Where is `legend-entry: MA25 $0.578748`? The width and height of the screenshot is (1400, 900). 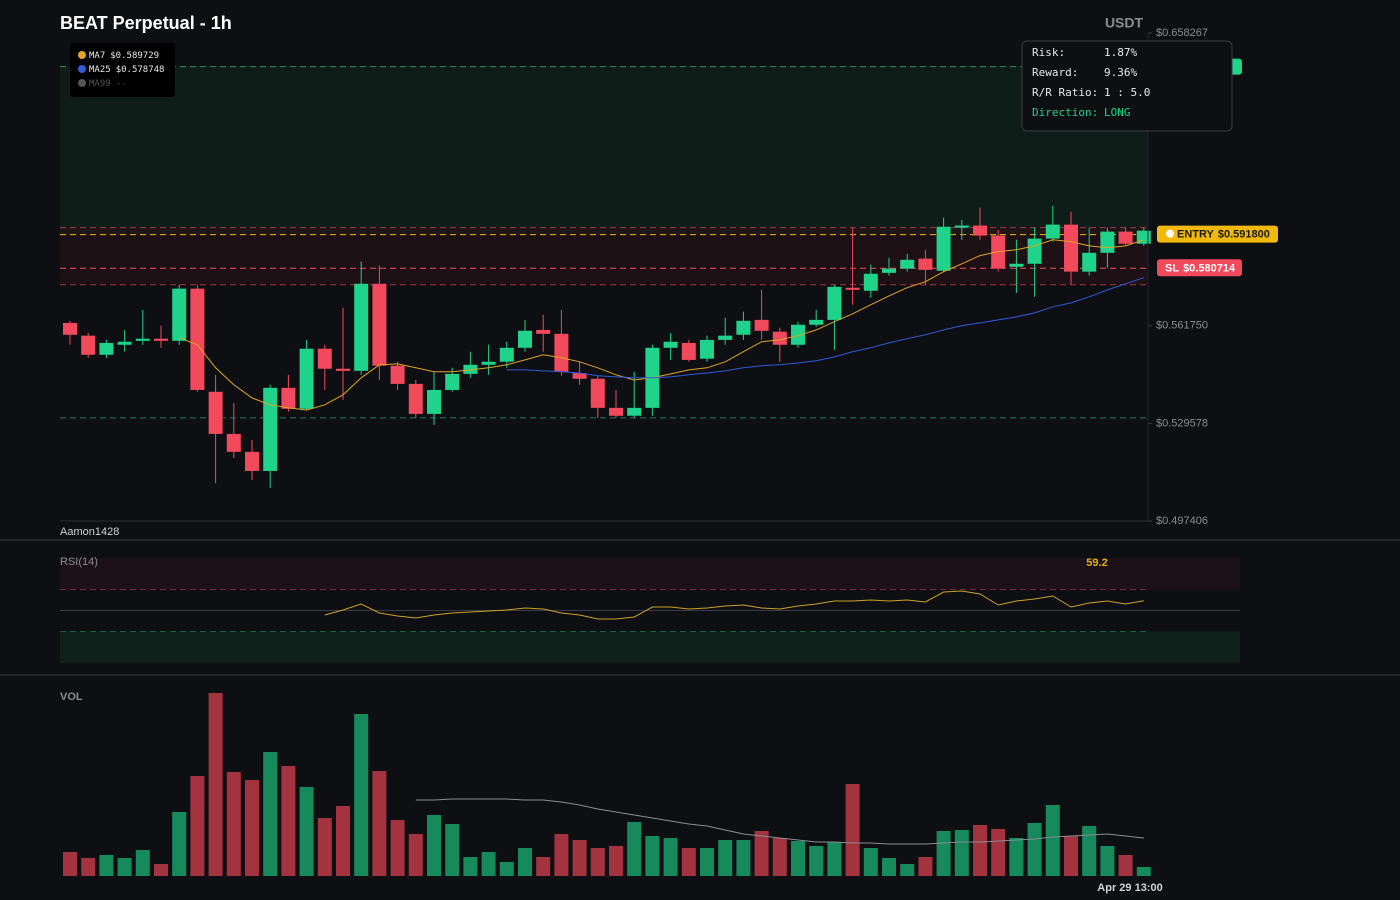 legend-entry: MA25 $0.578748 is located at coordinates (126, 70).